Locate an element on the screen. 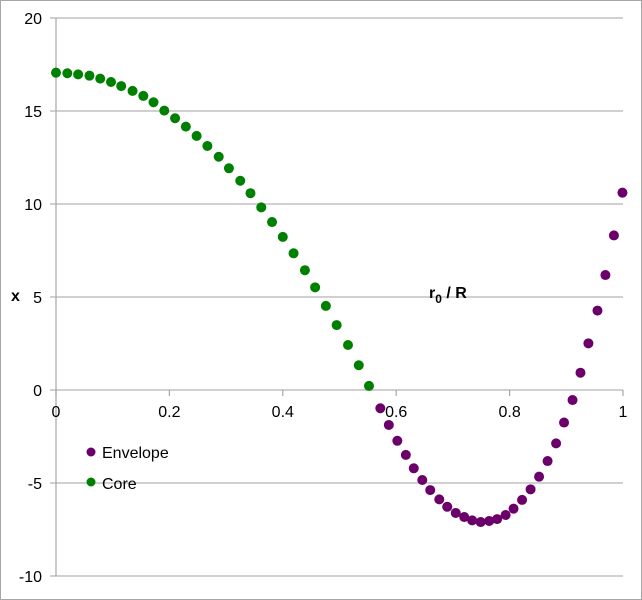 The height and width of the screenshot is (600, 642). x-tick-label: 0.4 is located at coordinates (283, 412).